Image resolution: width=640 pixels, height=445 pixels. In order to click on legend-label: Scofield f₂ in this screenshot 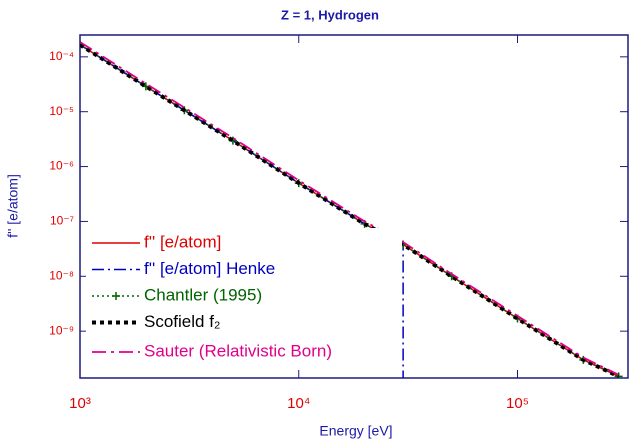, I will do `click(182, 321)`.